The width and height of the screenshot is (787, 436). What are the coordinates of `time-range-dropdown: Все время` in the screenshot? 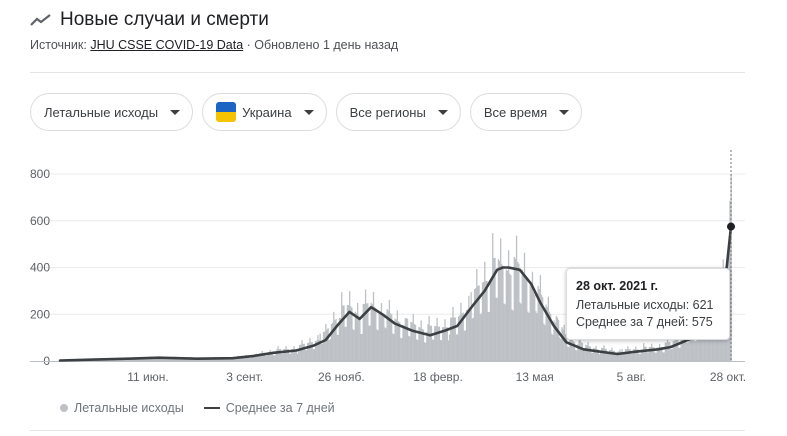 It's located at (526, 112).